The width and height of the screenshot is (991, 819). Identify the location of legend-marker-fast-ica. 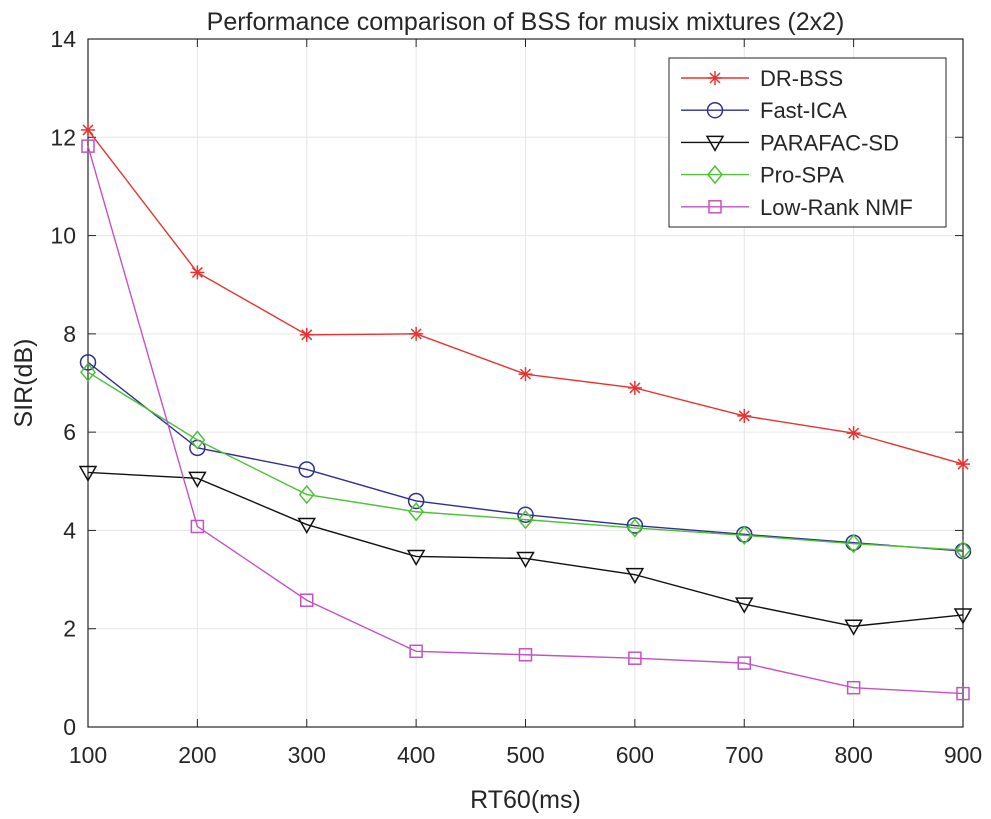
(715, 110).